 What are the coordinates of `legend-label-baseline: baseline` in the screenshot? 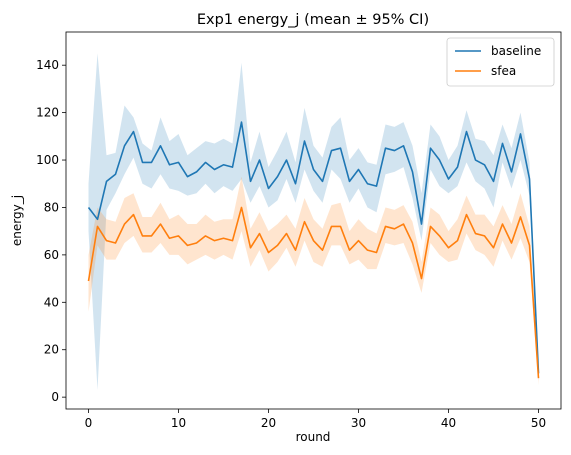 It's located at (516, 51).